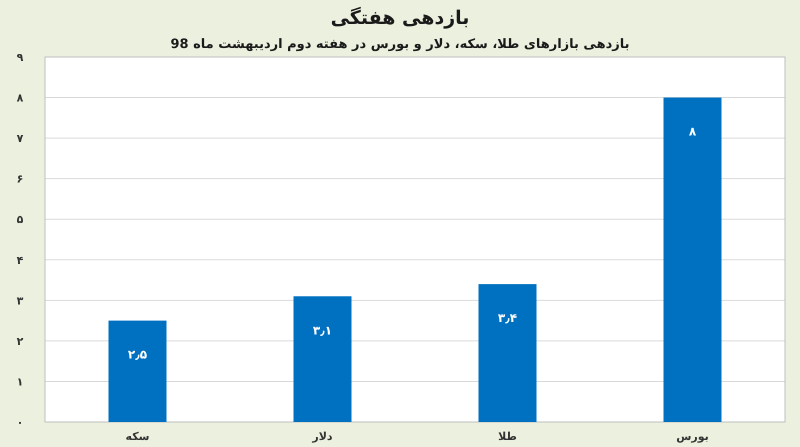 This screenshot has height=447, width=800. Describe the element at coordinates (692, 131) in the screenshot. I see `data-label: ۸` at that location.